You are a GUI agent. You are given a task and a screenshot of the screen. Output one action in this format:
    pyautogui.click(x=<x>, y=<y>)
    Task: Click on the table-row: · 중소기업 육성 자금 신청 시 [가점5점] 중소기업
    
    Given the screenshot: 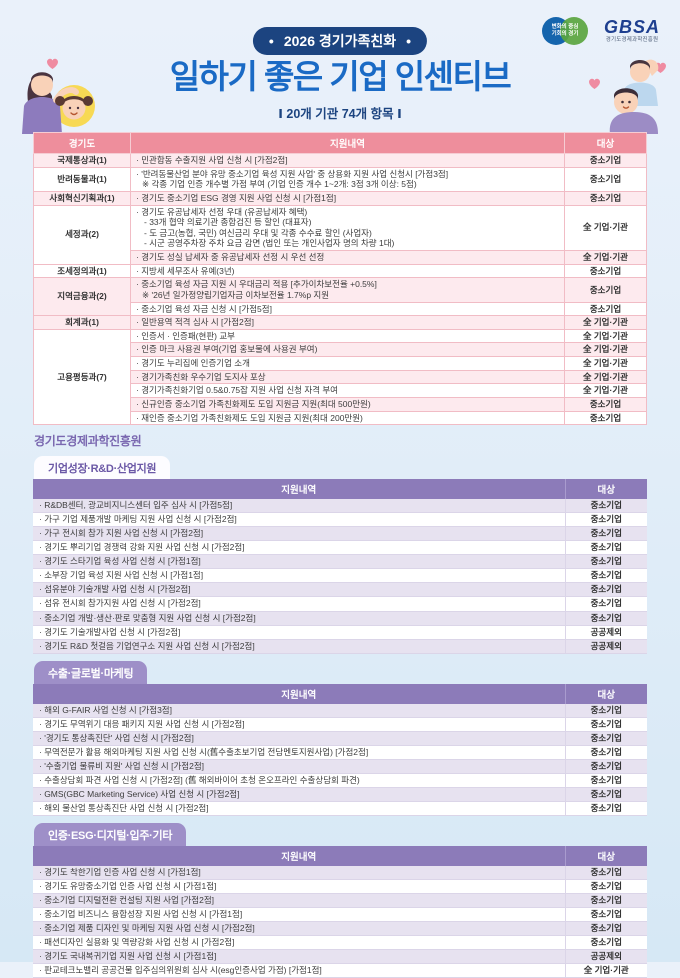 What is the action you would take?
    pyautogui.click(x=340, y=309)
    